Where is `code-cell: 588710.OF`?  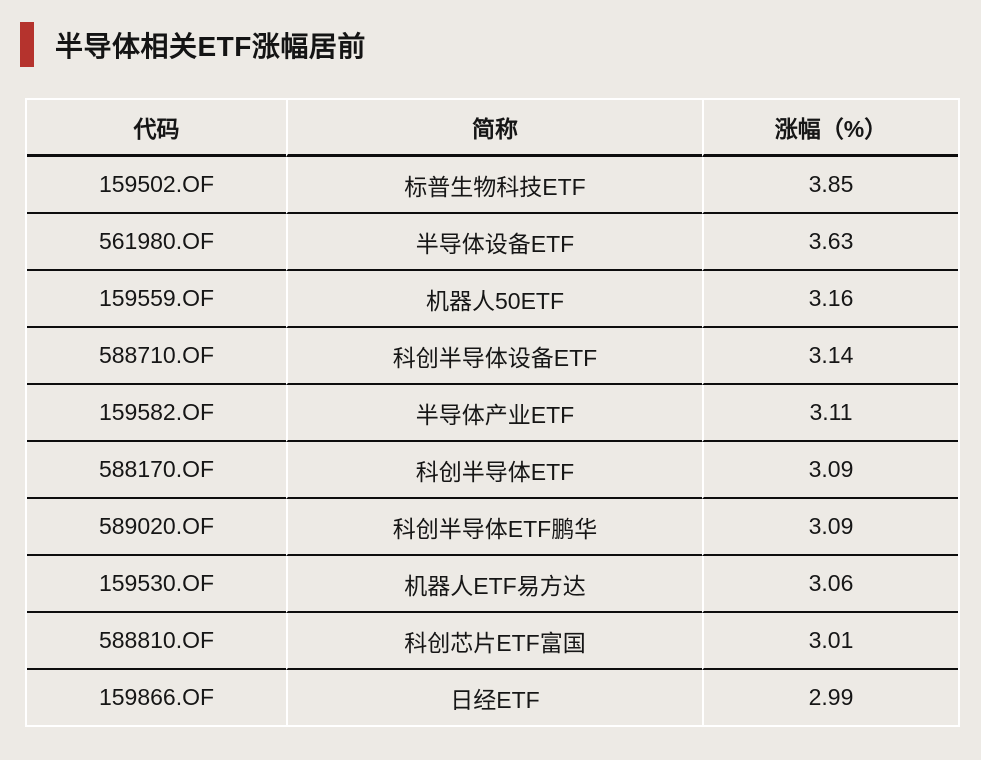
code-cell: 588710.OF is located at coordinates (156, 356).